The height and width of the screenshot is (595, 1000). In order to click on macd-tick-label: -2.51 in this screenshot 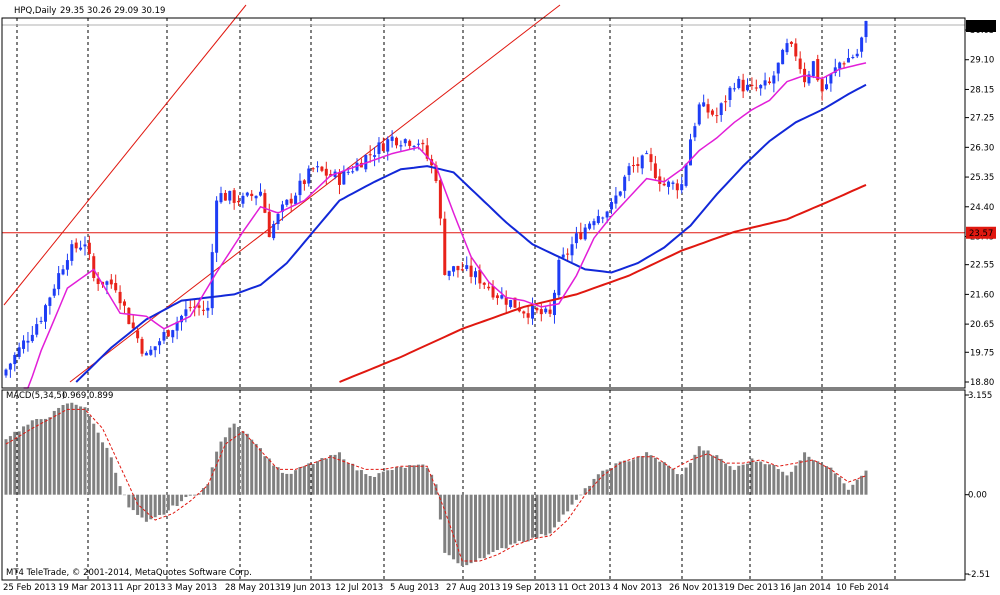, I will do `click(979, 575)`.